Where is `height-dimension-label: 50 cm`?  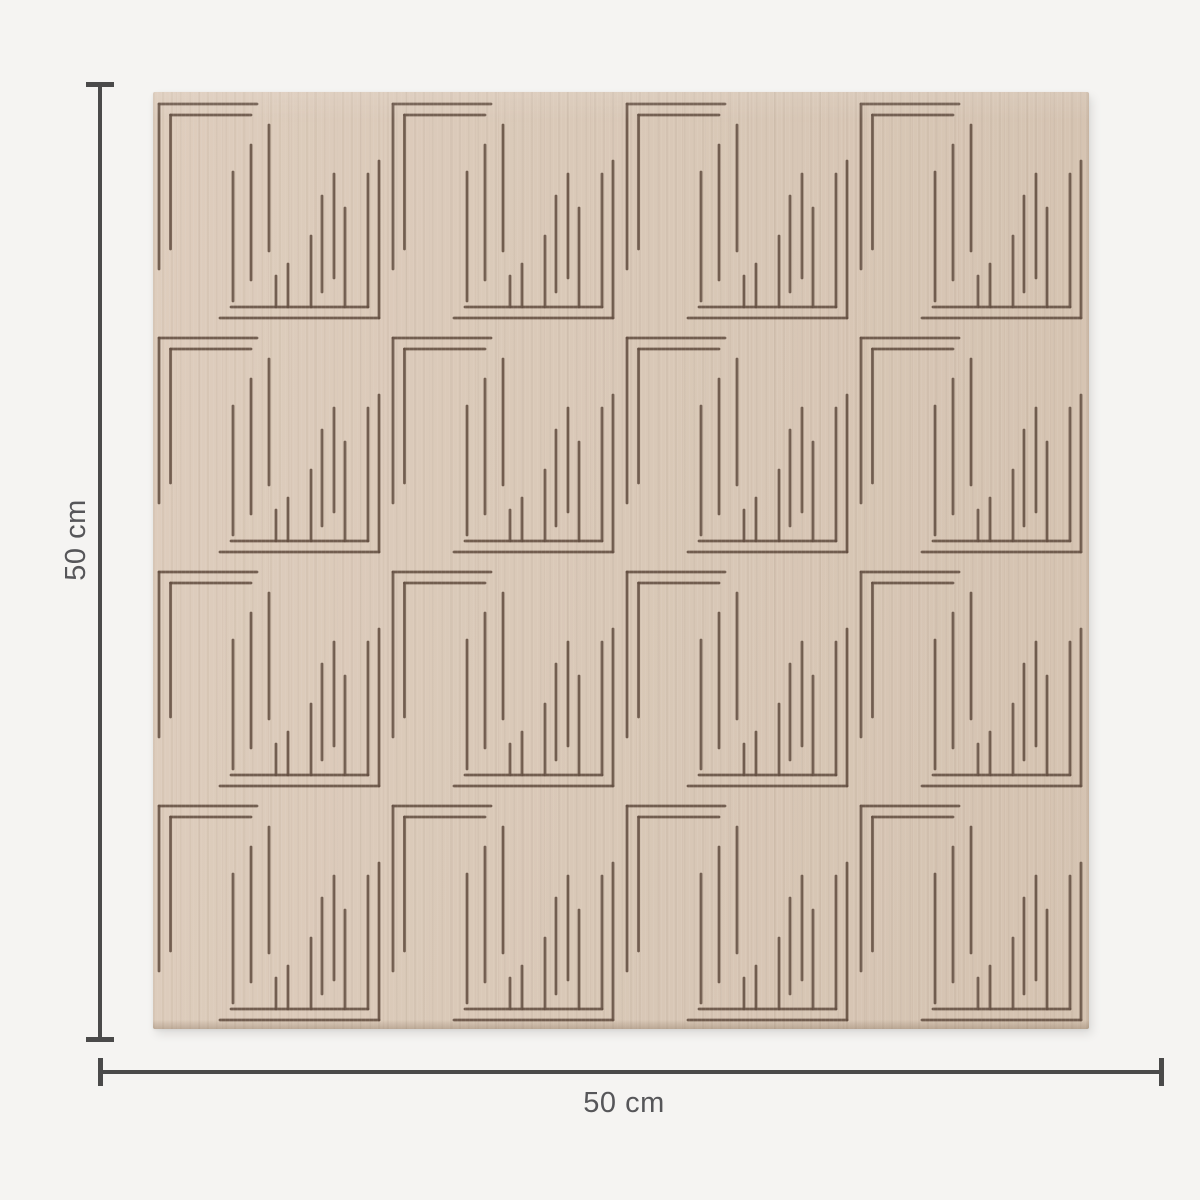
height-dimension-label: 50 cm is located at coordinates (76, 540).